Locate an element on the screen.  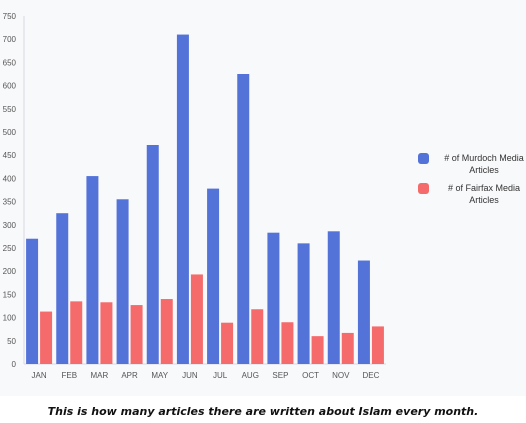
bar-murdoch-oct is located at coordinates (303, 303).